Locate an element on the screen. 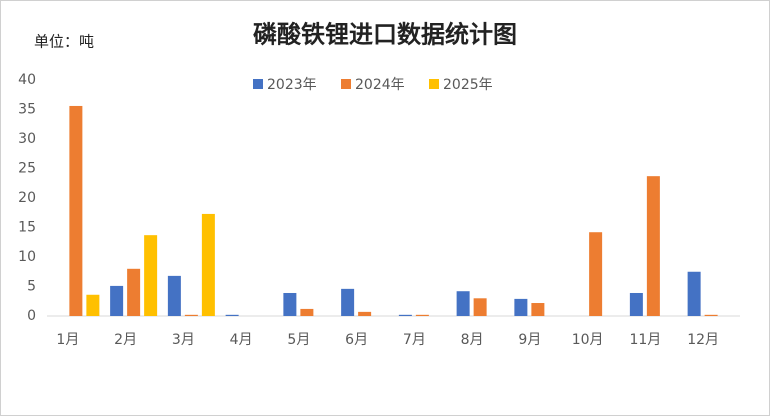  legend-label: 2024年 is located at coordinates (380, 85).